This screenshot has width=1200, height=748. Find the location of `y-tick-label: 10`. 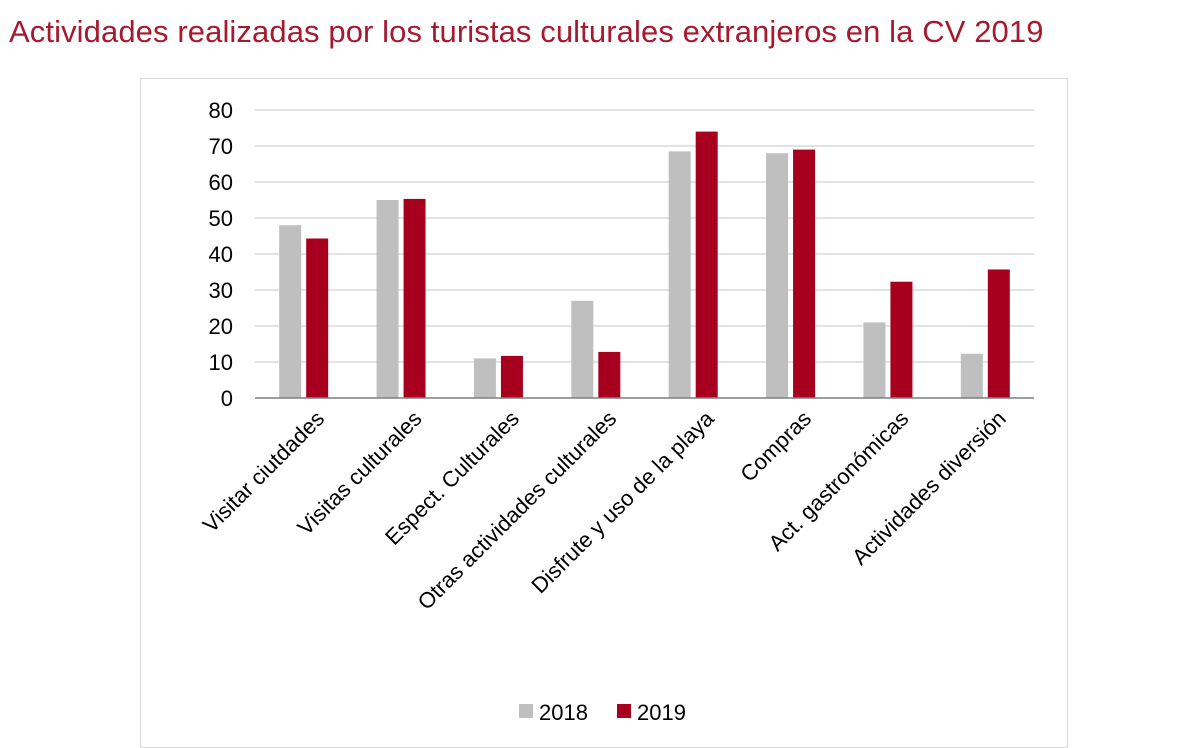

y-tick-label: 10 is located at coordinates (221, 362).